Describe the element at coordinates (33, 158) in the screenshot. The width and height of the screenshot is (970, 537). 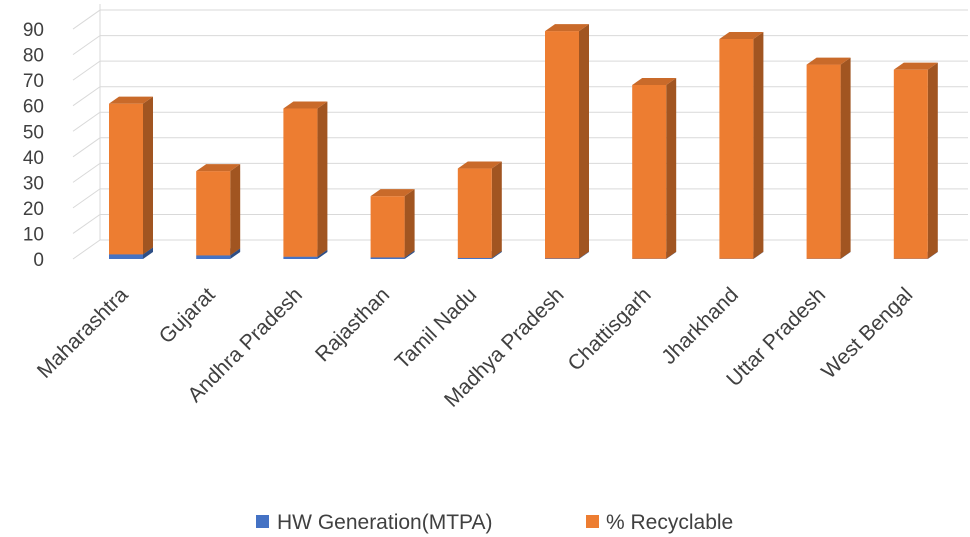
I see `y-tick-label: 40` at that location.